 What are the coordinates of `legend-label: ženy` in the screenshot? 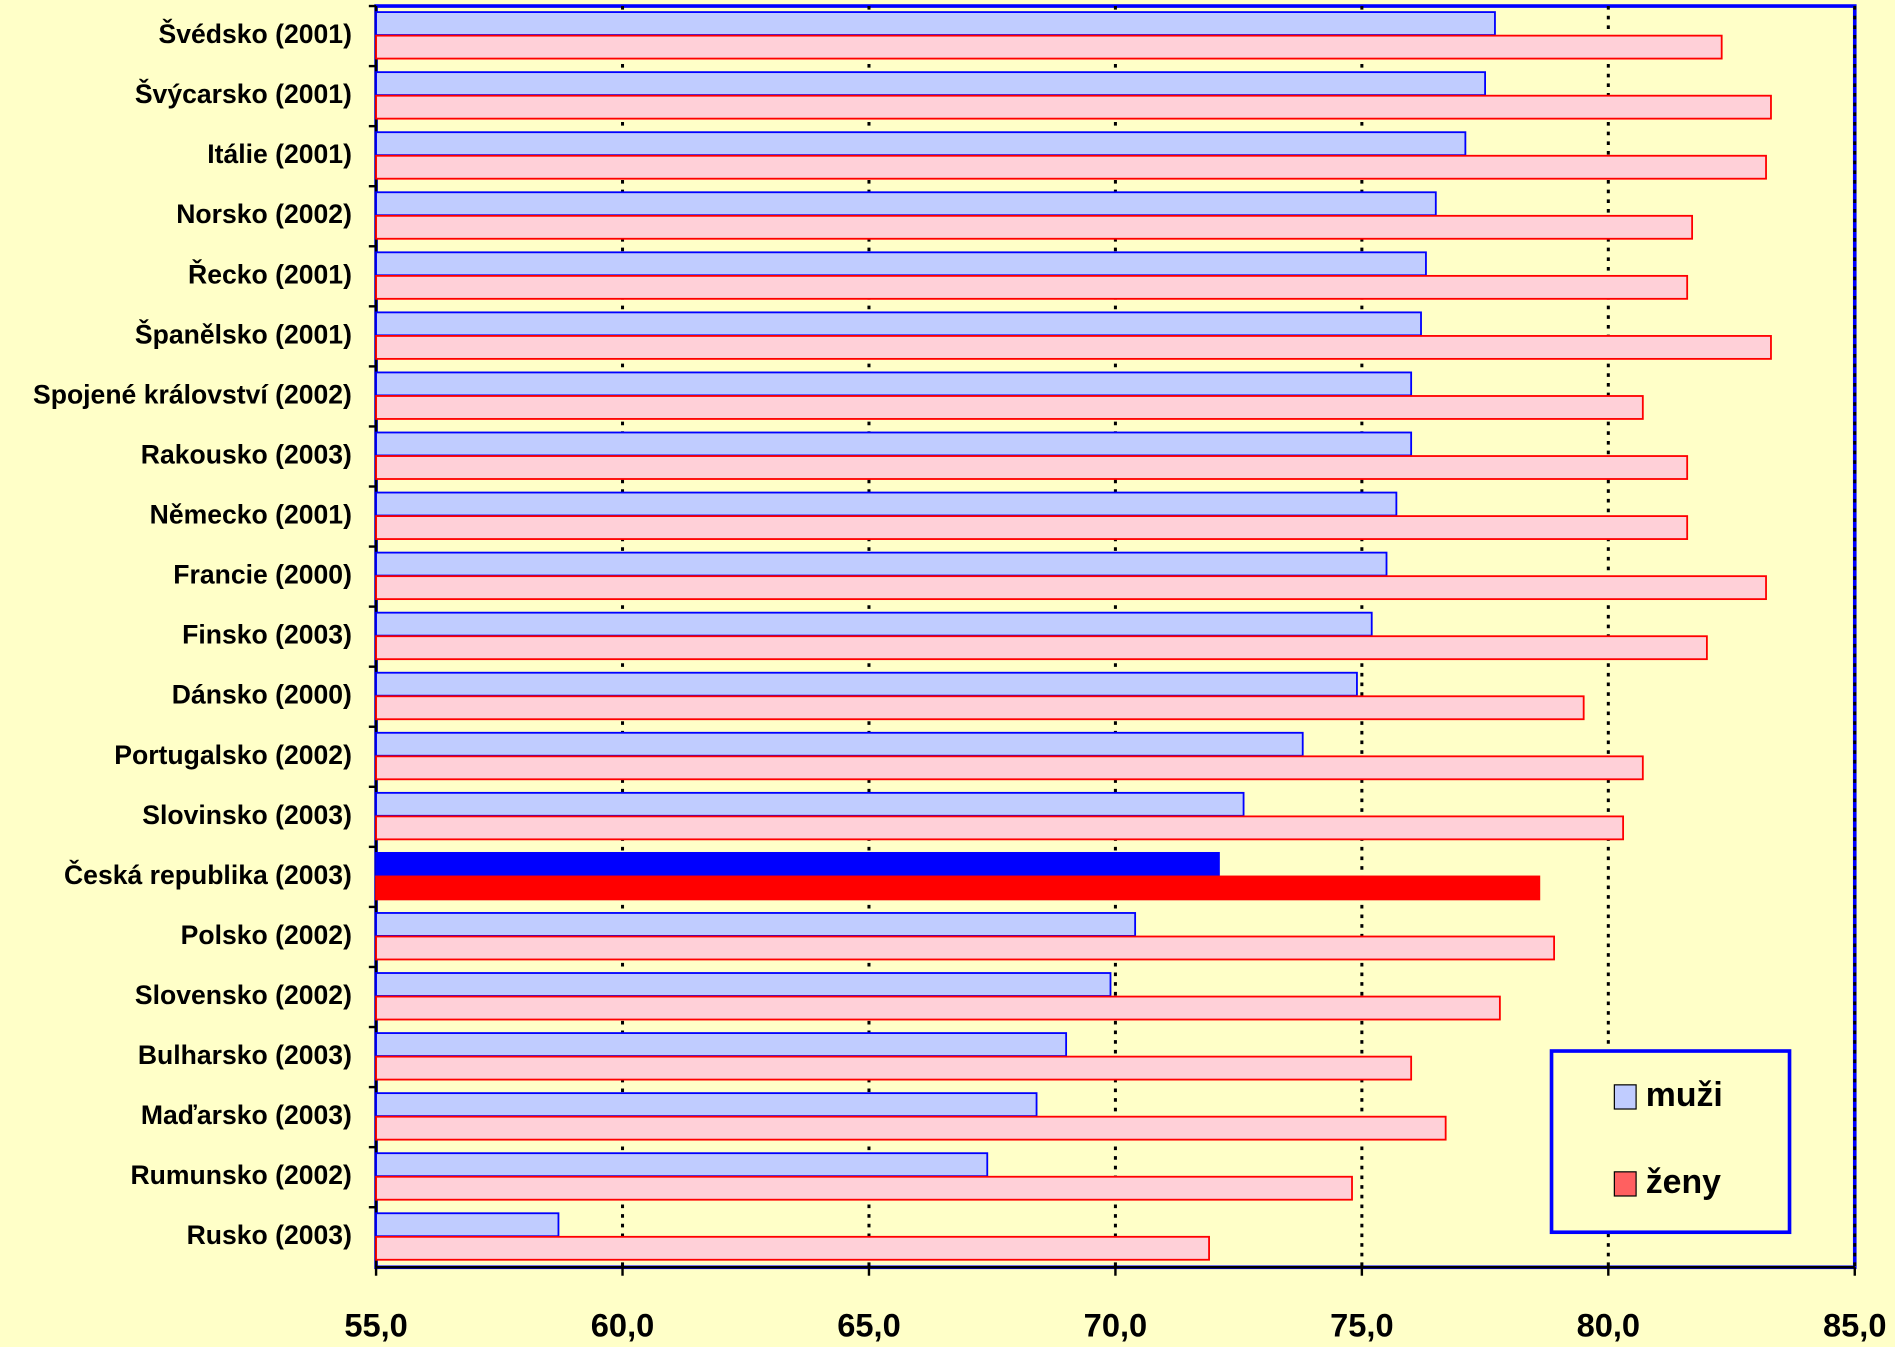 It's located at (1683, 1182).